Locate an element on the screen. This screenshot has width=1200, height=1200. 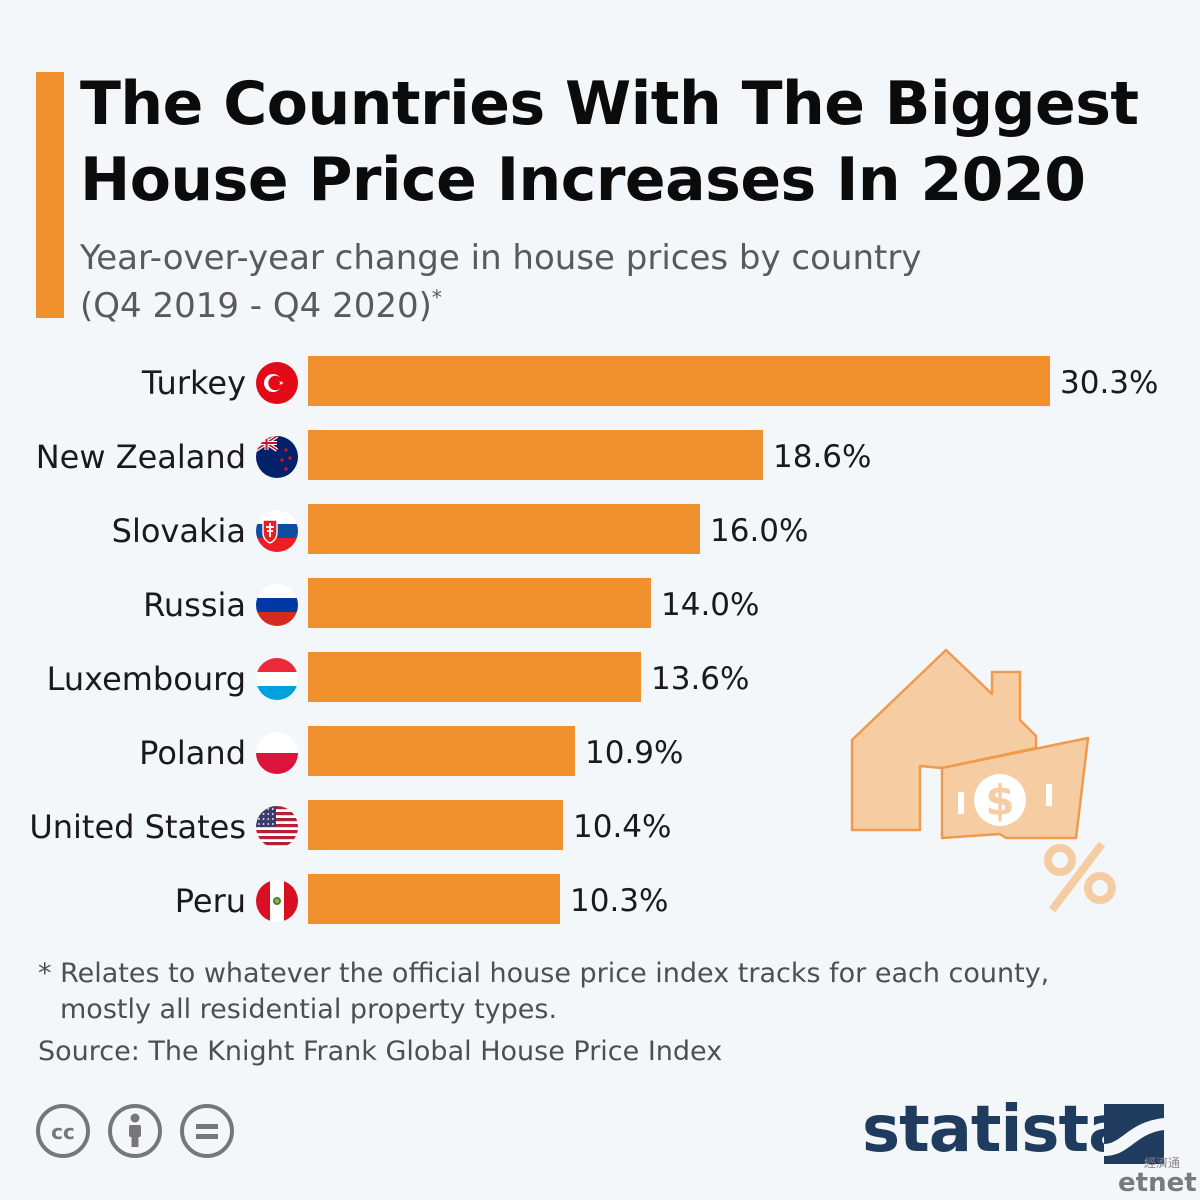
etnet-watermark-et: et is located at coordinates (1133, 1183).